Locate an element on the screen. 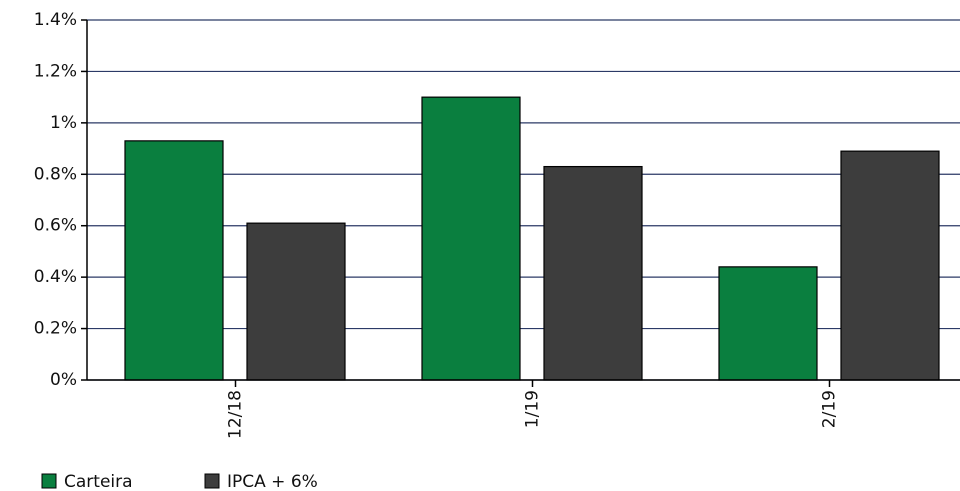  legend-item: Carteira is located at coordinates (87, 481).